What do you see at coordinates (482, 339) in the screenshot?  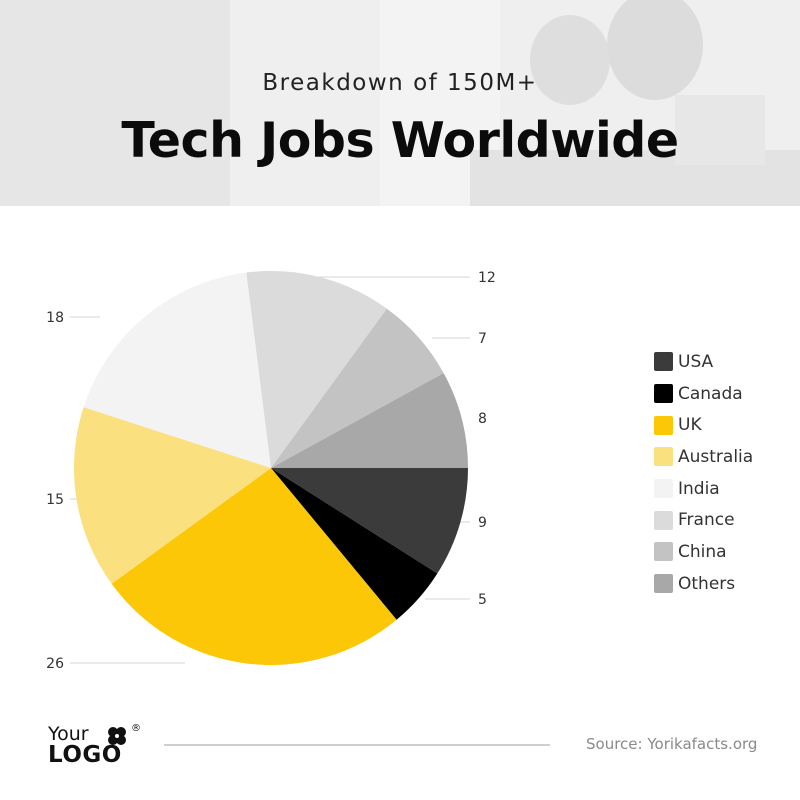 I see `value-label-china: 7` at bounding box center [482, 339].